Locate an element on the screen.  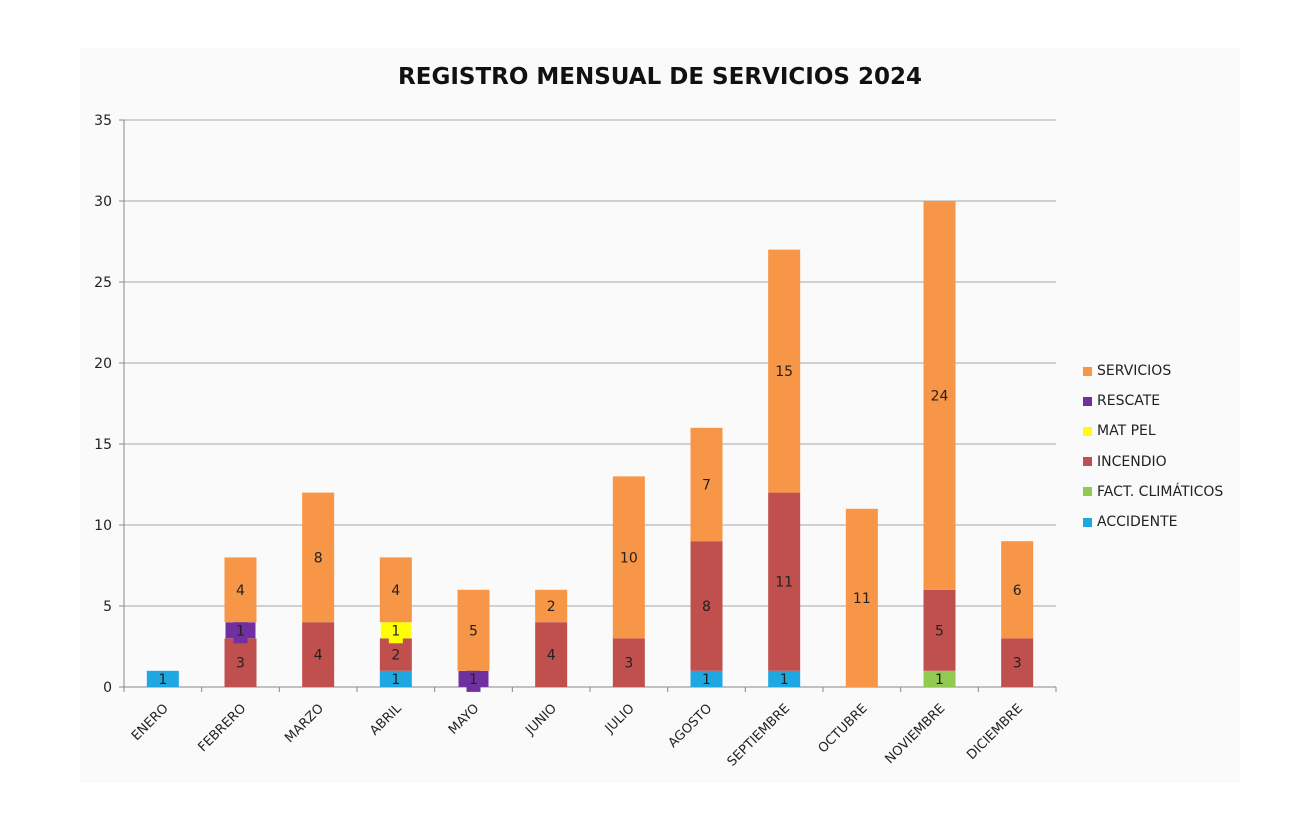
legend-item: FACT. CLIMÁTICOS is located at coordinates (1153, 492).